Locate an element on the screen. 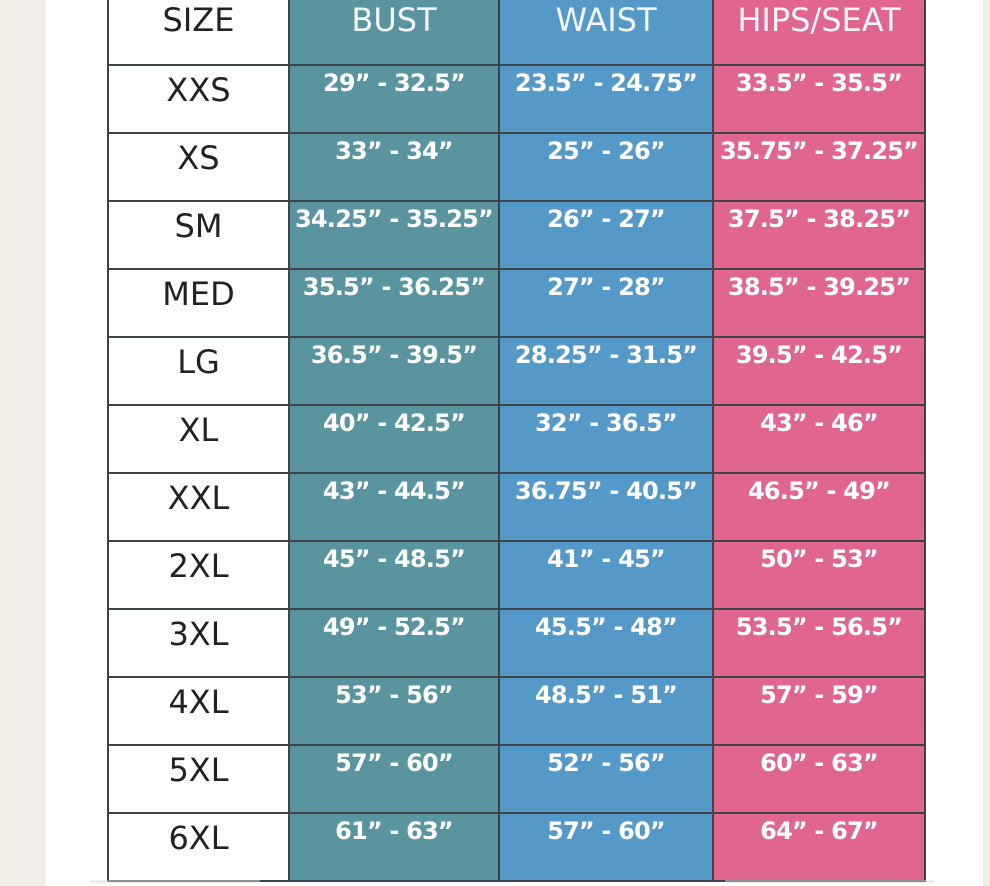 This screenshot has width=990, height=886. table-row: MED 35.5” - 36.25” 27” - 28” 38.5” - 39.25” is located at coordinates (516, 303).